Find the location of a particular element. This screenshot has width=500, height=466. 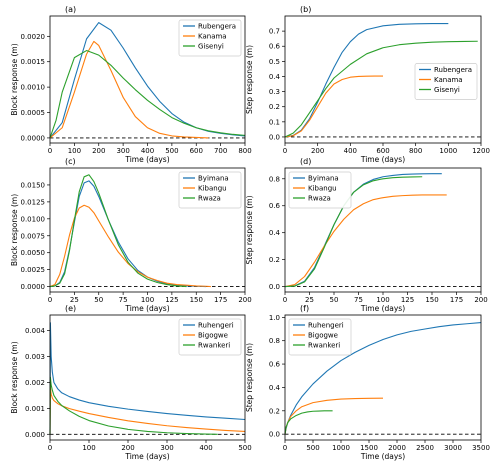

y-tick-label: 0.0020 is located at coordinates (33, 37).